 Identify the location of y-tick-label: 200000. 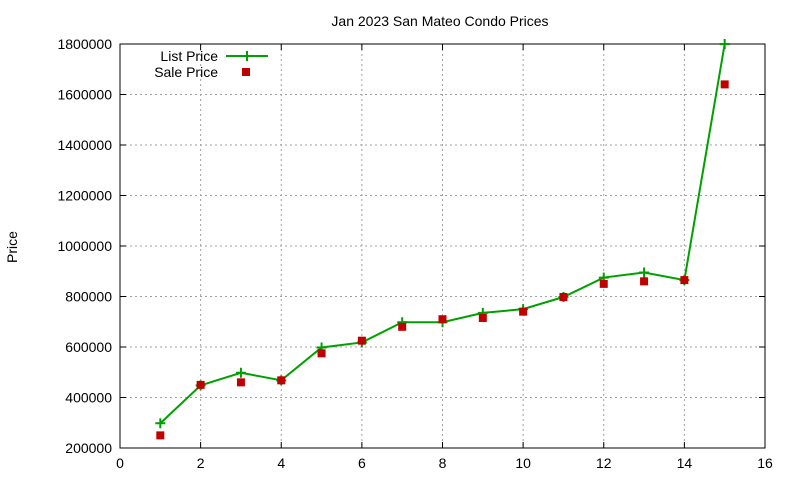
(88, 448).